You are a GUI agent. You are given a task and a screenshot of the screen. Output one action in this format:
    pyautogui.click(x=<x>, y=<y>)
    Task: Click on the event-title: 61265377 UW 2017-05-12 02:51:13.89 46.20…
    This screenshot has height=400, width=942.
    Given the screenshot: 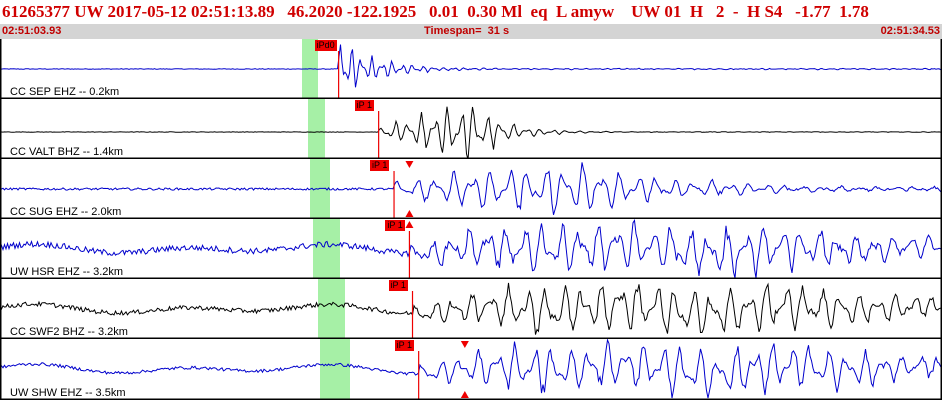 What is the action you would take?
    pyautogui.click(x=435, y=11)
    